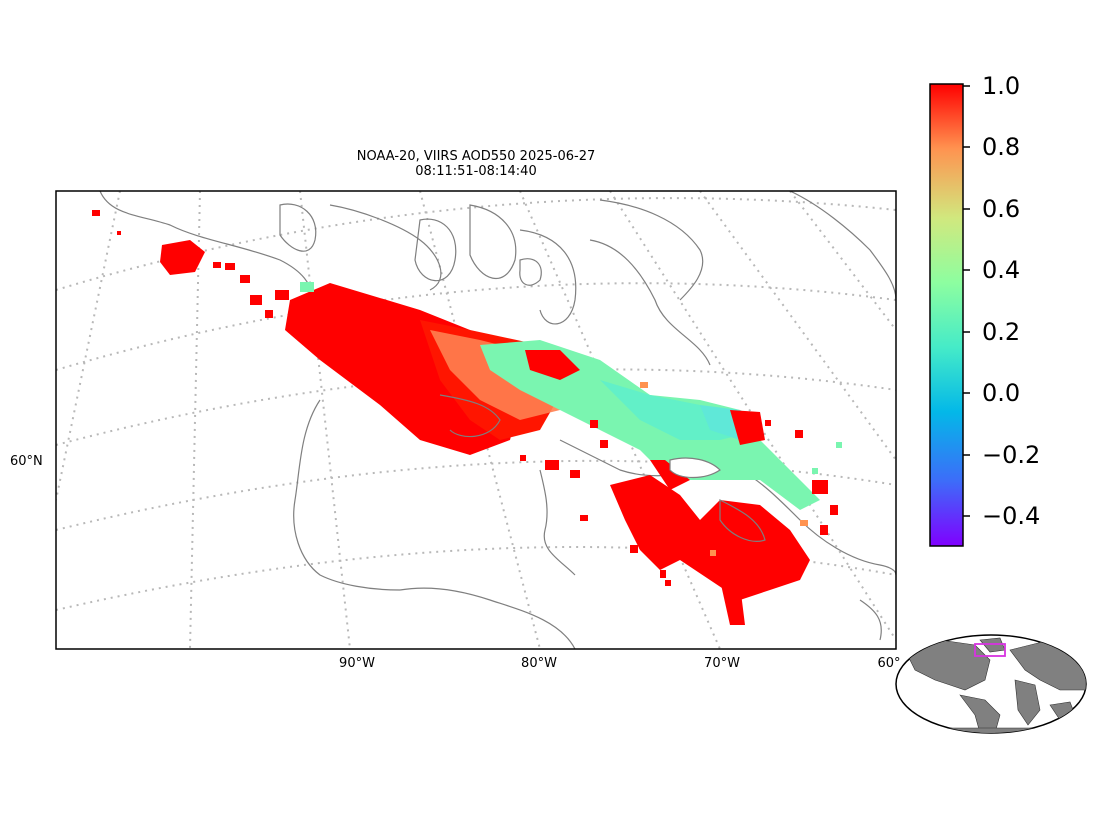  Describe the element at coordinates (1001, 393) in the screenshot. I see `colorbar-tick-label: 0.0` at that location.